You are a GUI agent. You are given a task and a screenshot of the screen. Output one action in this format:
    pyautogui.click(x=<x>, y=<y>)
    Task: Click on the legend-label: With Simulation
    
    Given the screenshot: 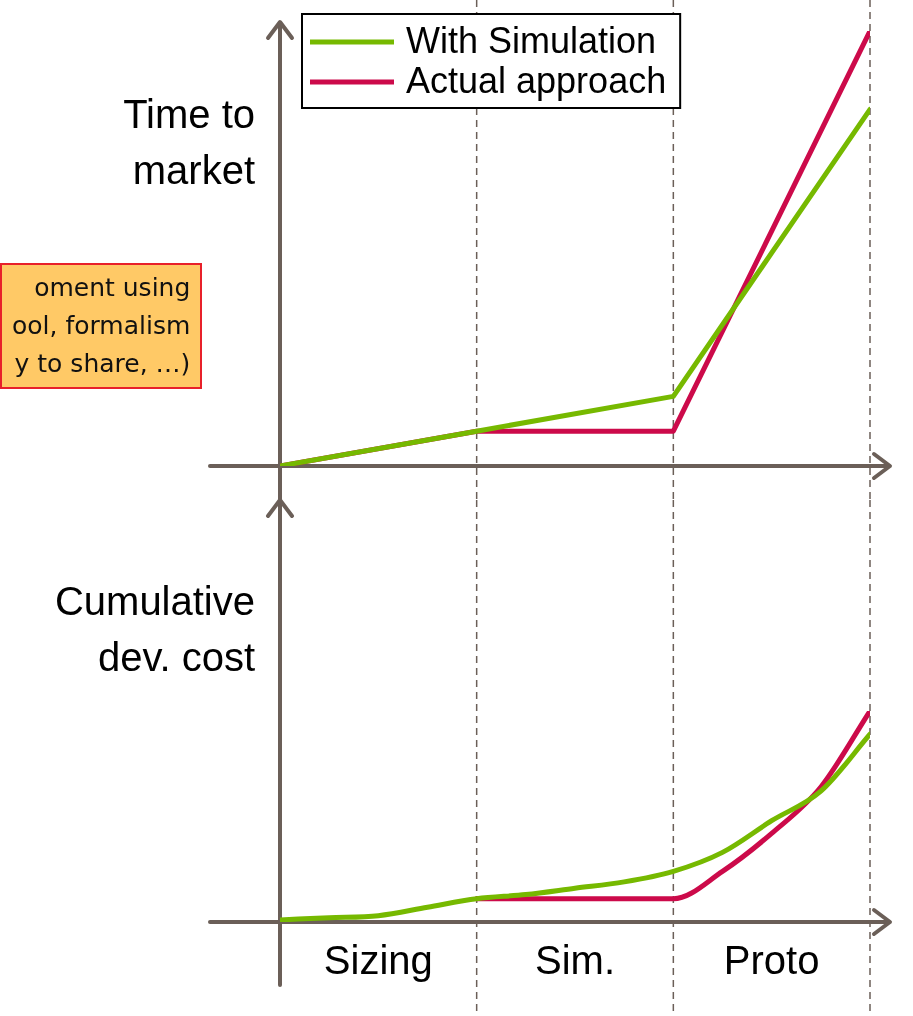 What is the action you would take?
    pyautogui.click(x=531, y=40)
    